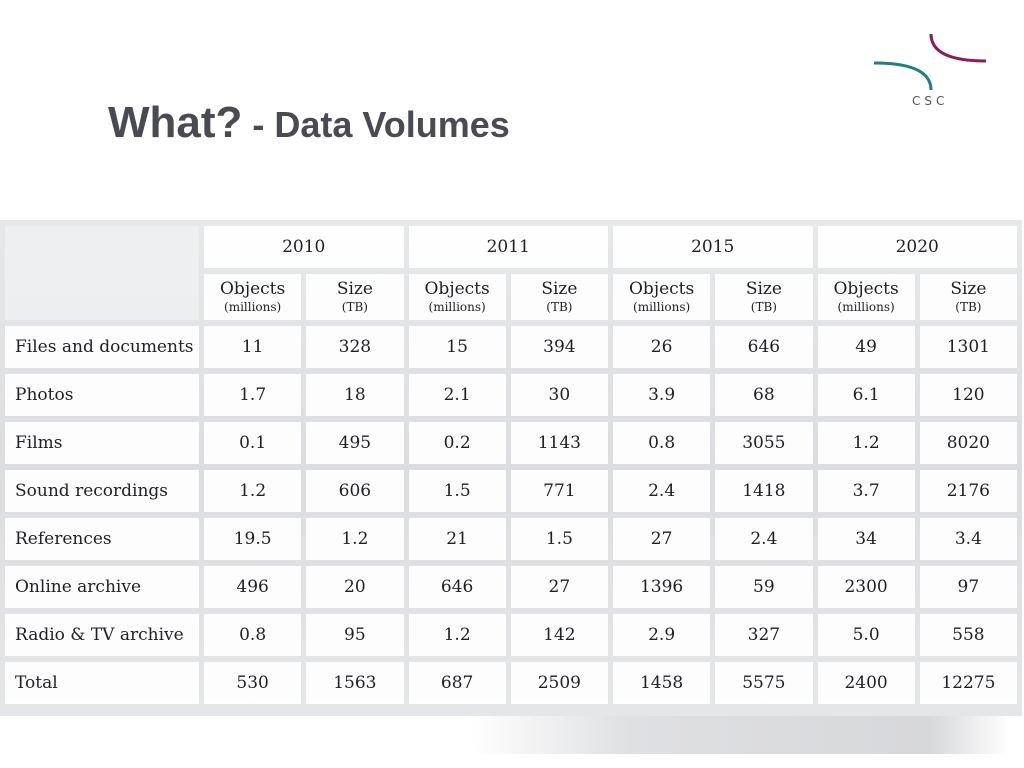 The width and height of the screenshot is (1024, 768). Describe the element at coordinates (355, 443) in the screenshot. I see `size-value: 495` at that location.